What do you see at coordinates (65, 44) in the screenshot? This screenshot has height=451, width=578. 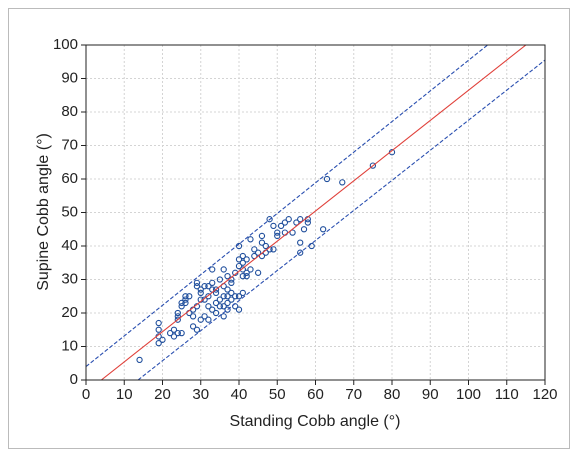 I see `y-tick-label: 100` at bounding box center [65, 44].